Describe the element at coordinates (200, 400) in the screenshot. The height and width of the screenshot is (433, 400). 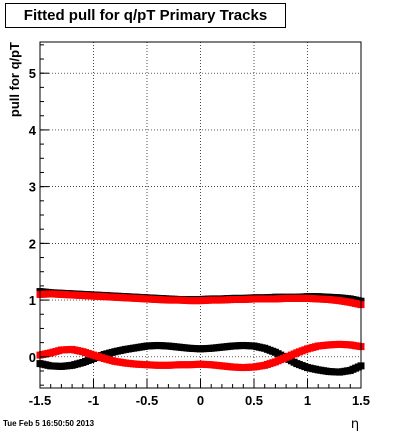
I see `x-tick-label: 0` at that location.